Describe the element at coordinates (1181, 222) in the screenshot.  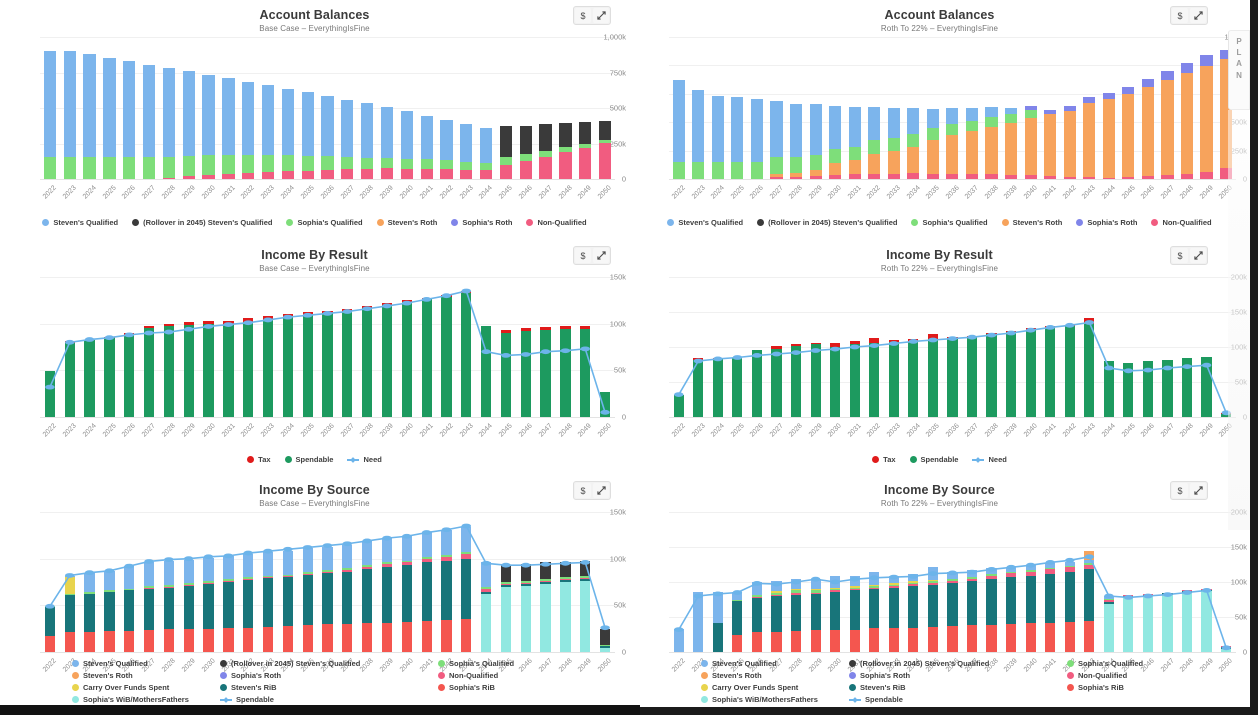
I see `legend-item: Non-Qualified` at that location.